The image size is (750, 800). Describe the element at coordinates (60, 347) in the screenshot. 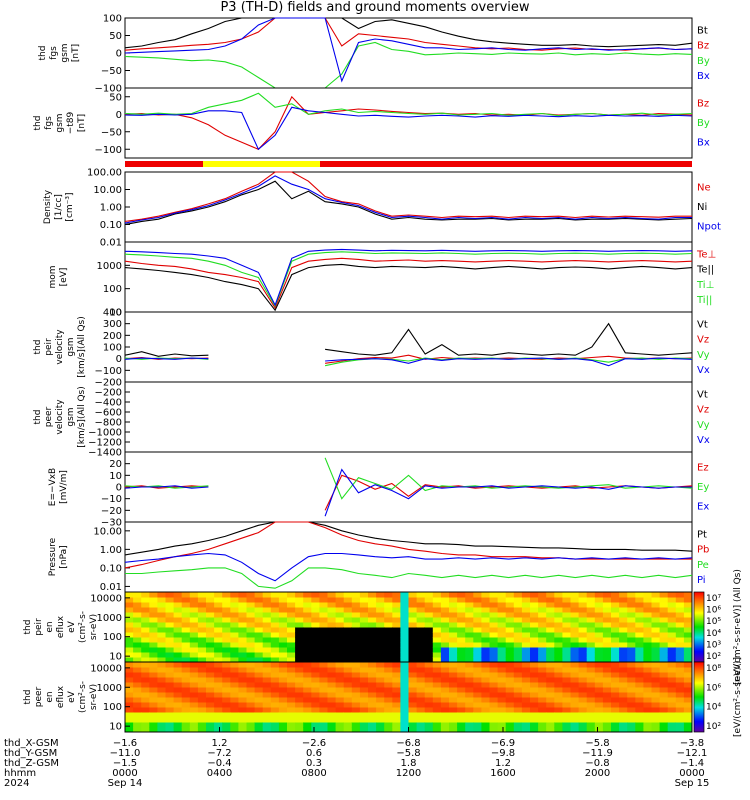

I see `y-axis-label: velocity` at that location.